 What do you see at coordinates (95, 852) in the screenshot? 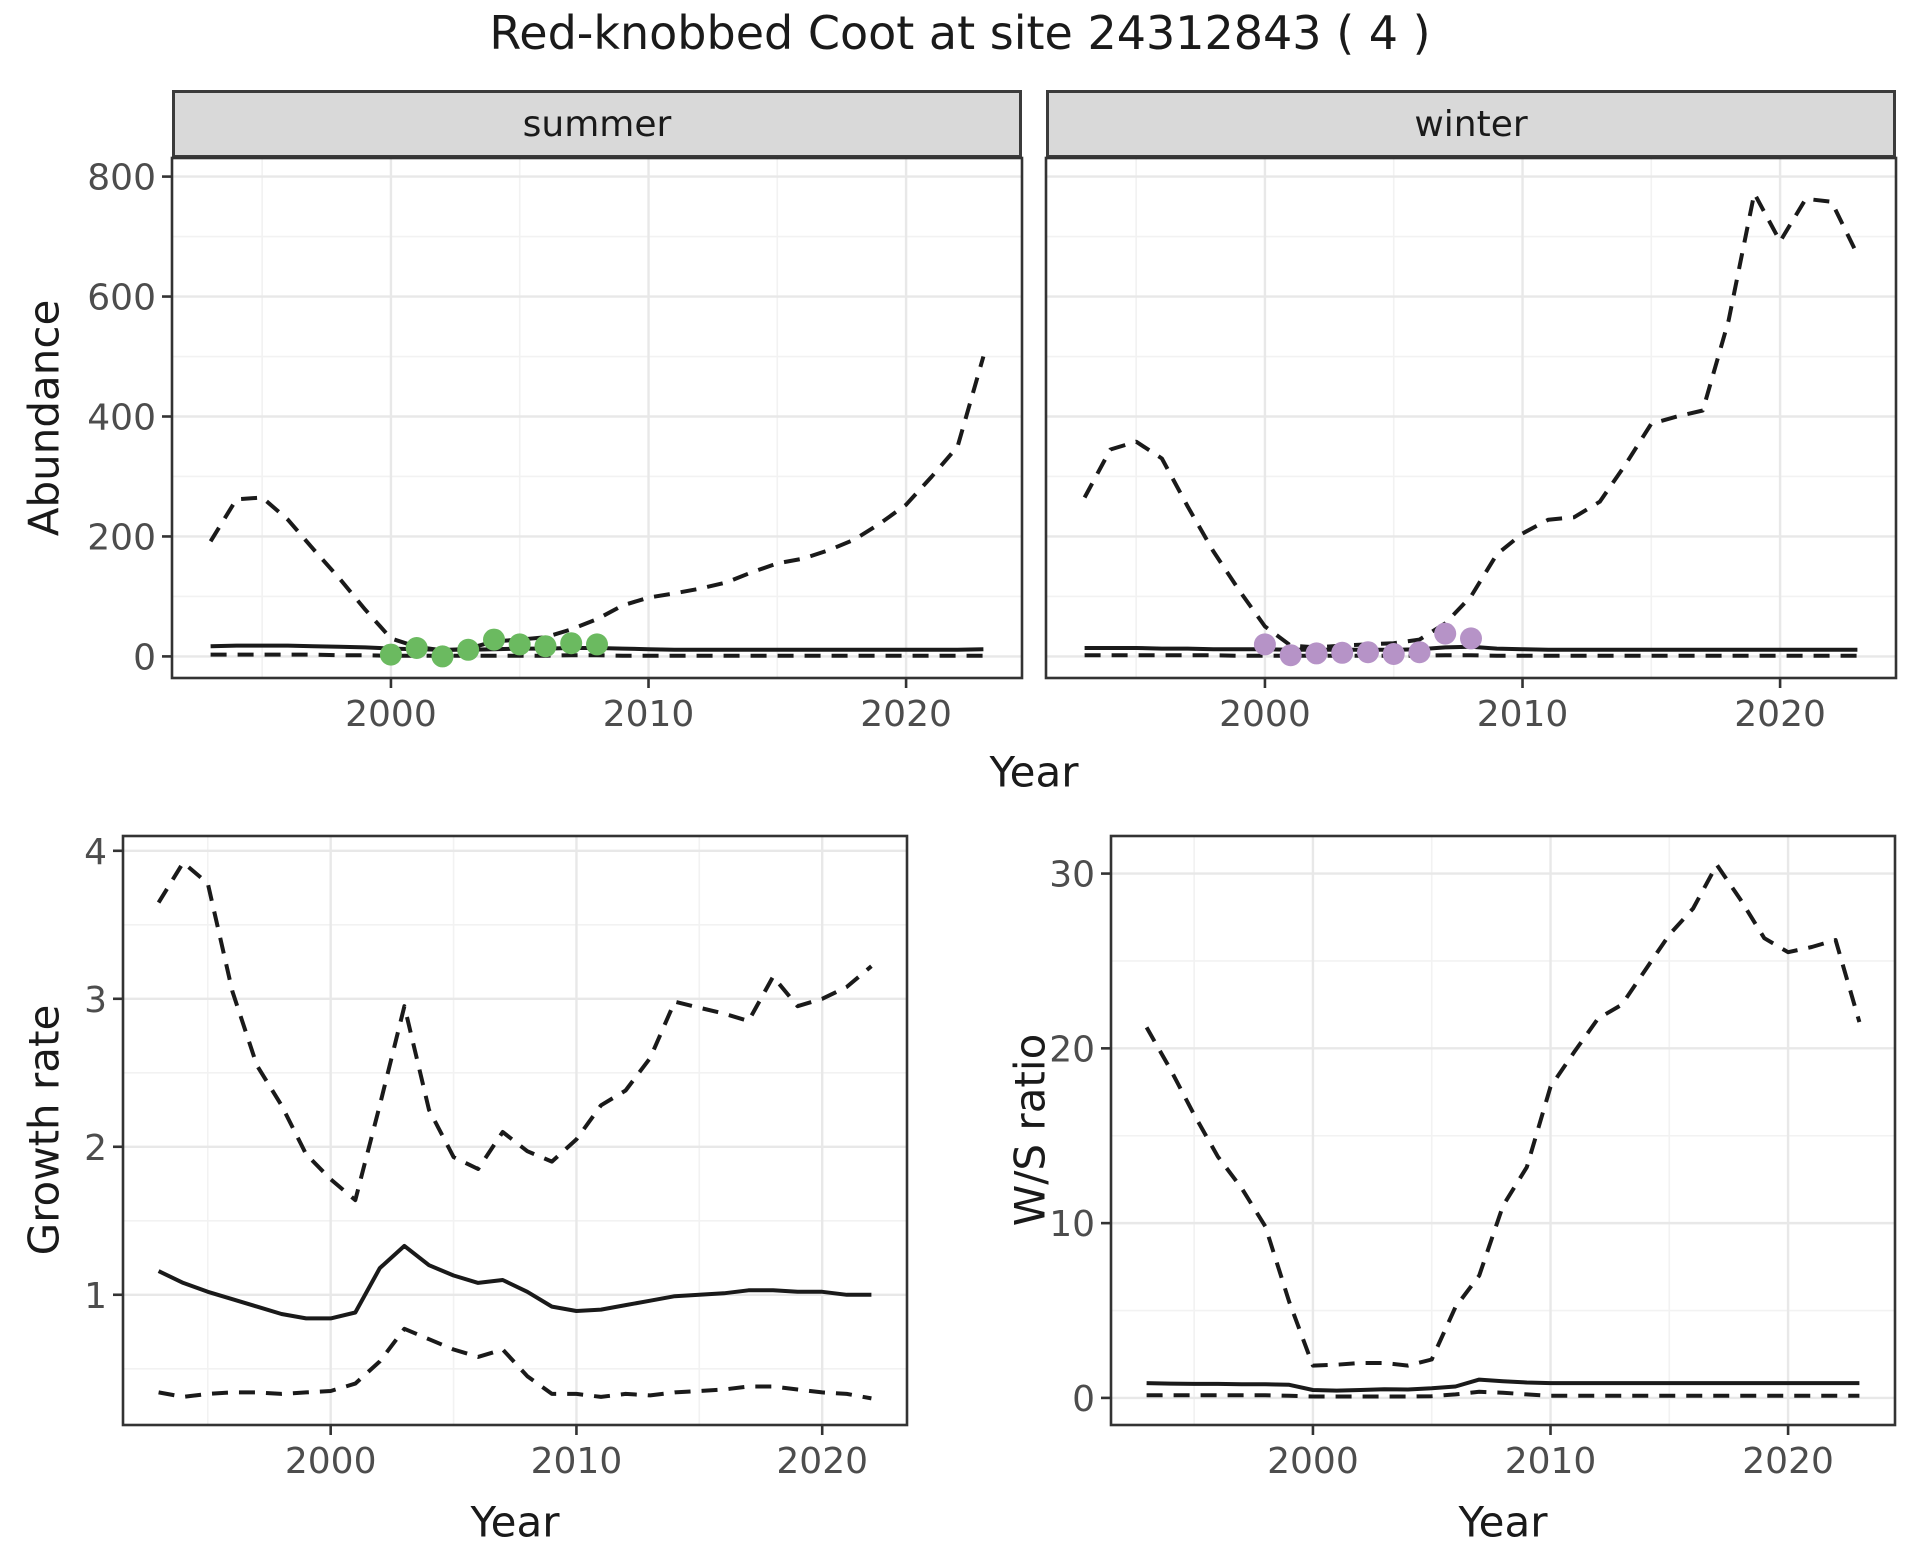
I see `y-tick-label: 4` at bounding box center [95, 852].